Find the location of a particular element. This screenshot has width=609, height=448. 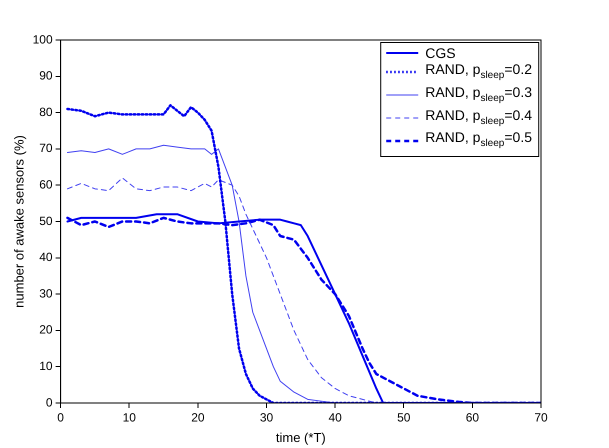

y-axis-title: number of awake sensors (%) is located at coordinates (18, 221).